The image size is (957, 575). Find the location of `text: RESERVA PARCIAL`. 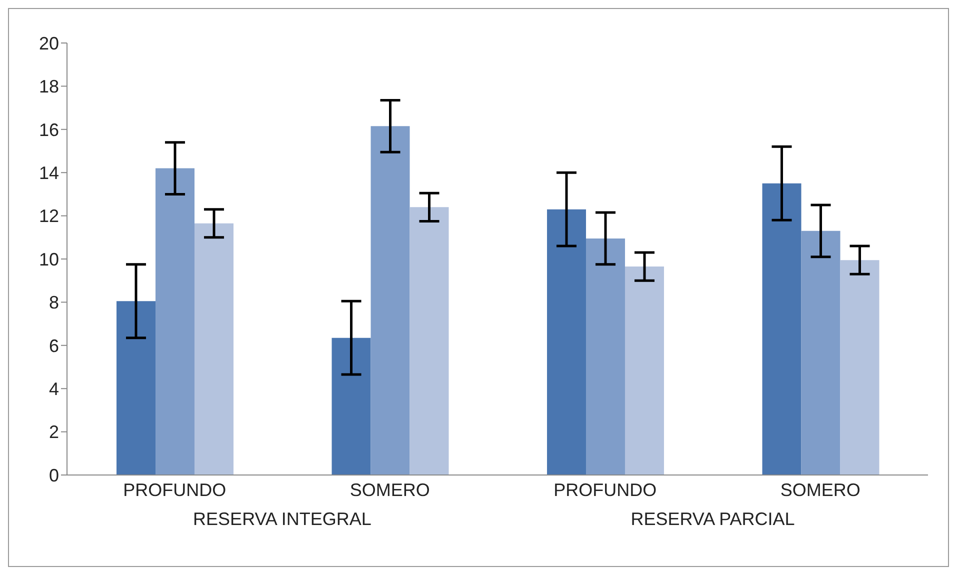

text: RESERVA PARCIAL is located at coordinates (713, 519).